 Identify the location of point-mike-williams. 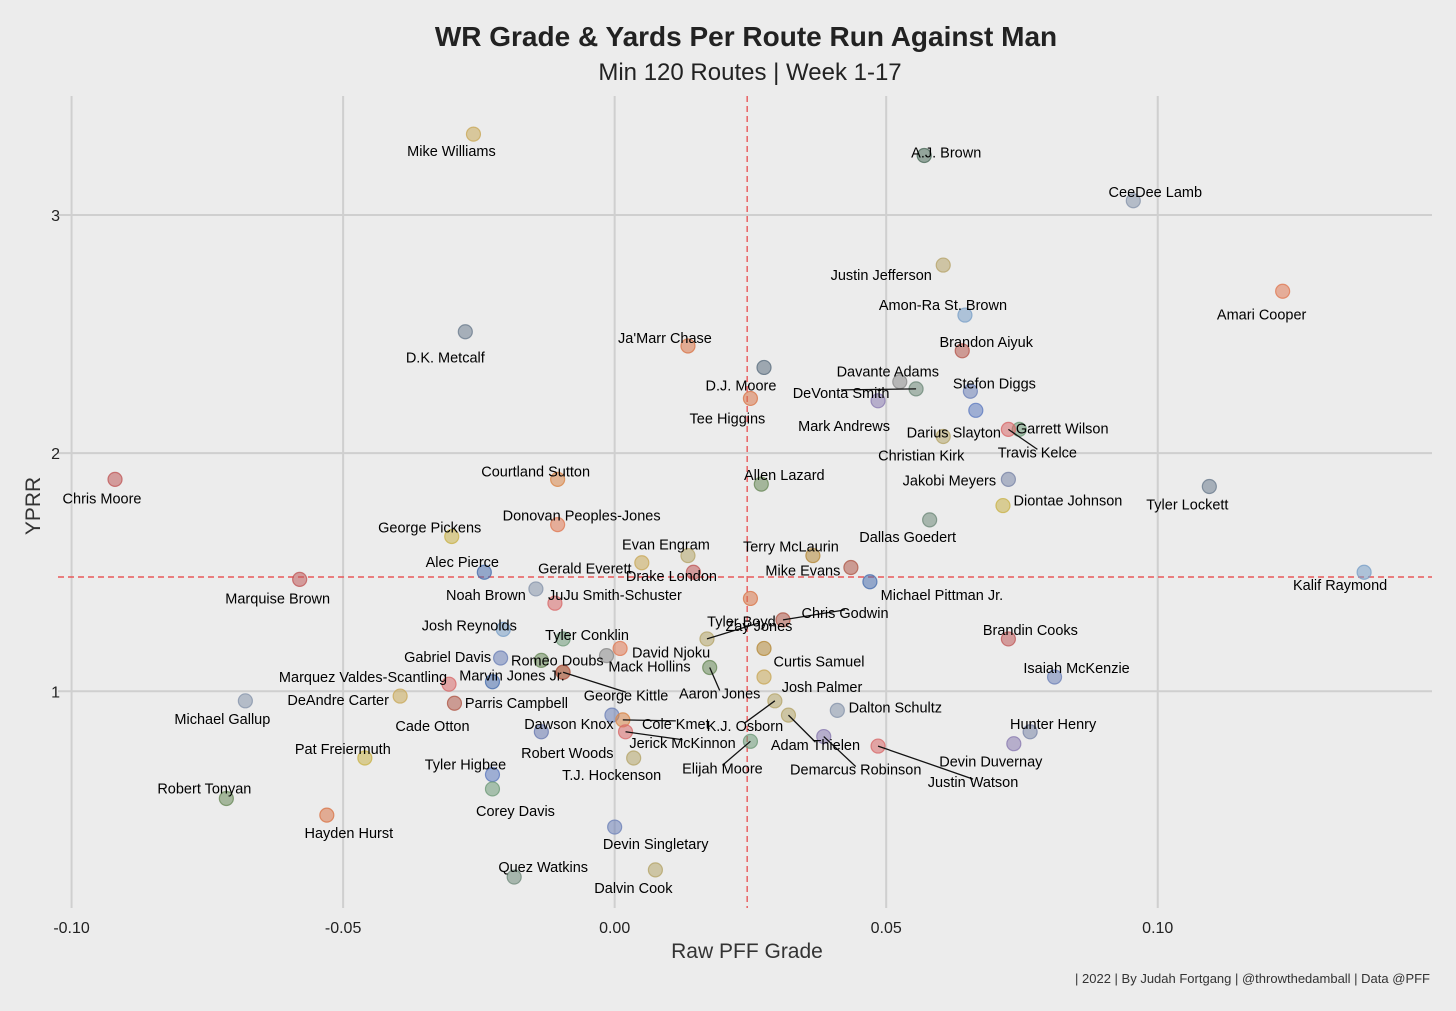
(473, 134).